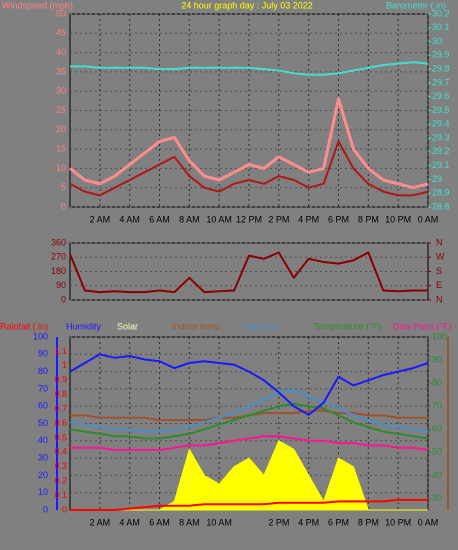  What do you see at coordinates (441, 124) in the screenshot?
I see `y2-tick-label: 29.4` at bounding box center [441, 124].